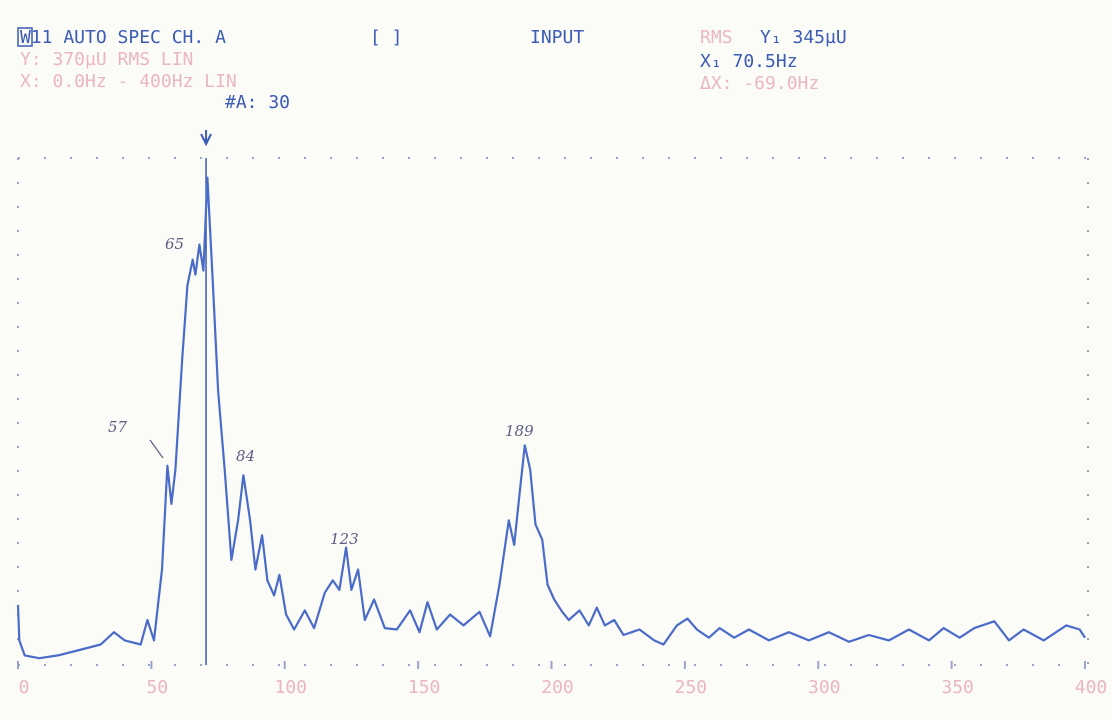 The image size is (1112, 720). I want to click on x-tick-label: 0, so click(24, 687).